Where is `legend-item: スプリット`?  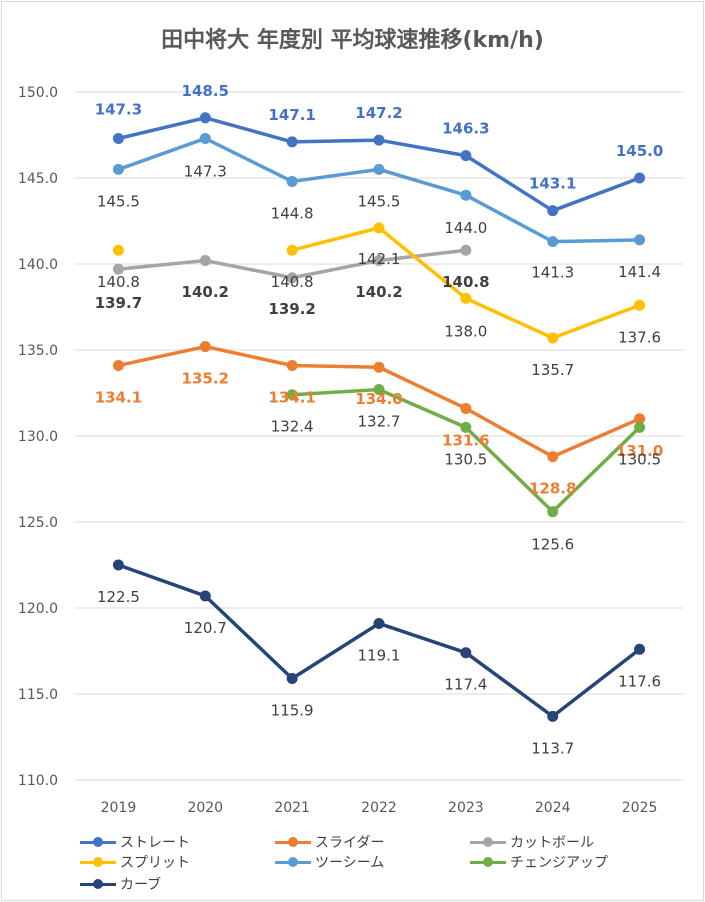
legend-item: スプリット is located at coordinates (135, 862).